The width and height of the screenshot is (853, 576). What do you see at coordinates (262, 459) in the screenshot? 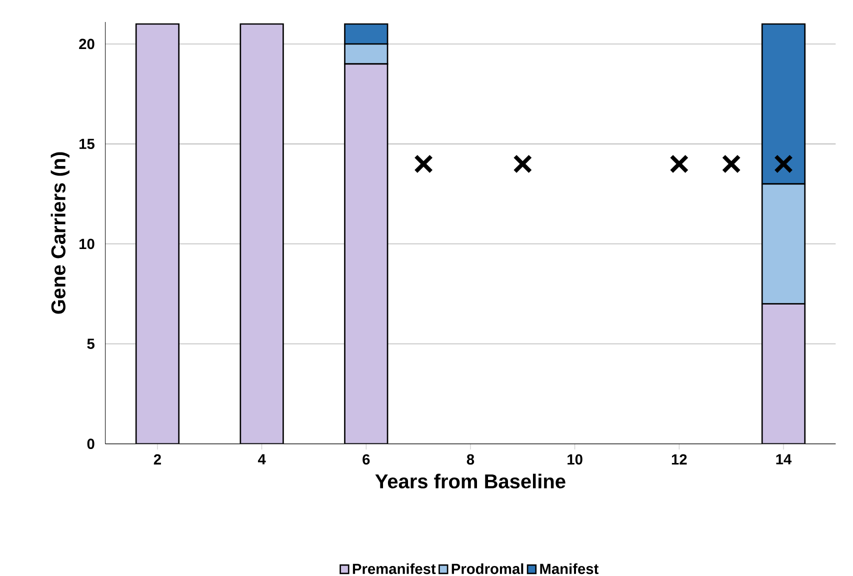
I see `x-tick-label: 4` at bounding box center [262, 459].